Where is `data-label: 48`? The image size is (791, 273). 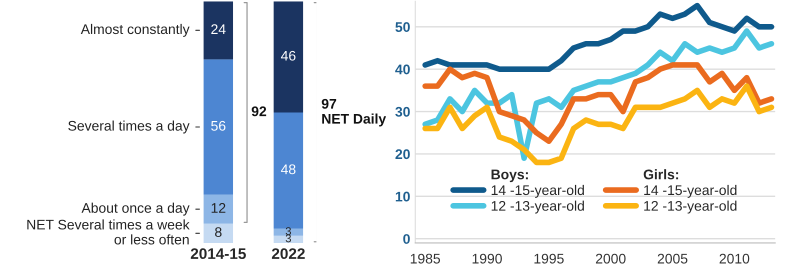 data-label: 48 is located at coordinates (288, 169).